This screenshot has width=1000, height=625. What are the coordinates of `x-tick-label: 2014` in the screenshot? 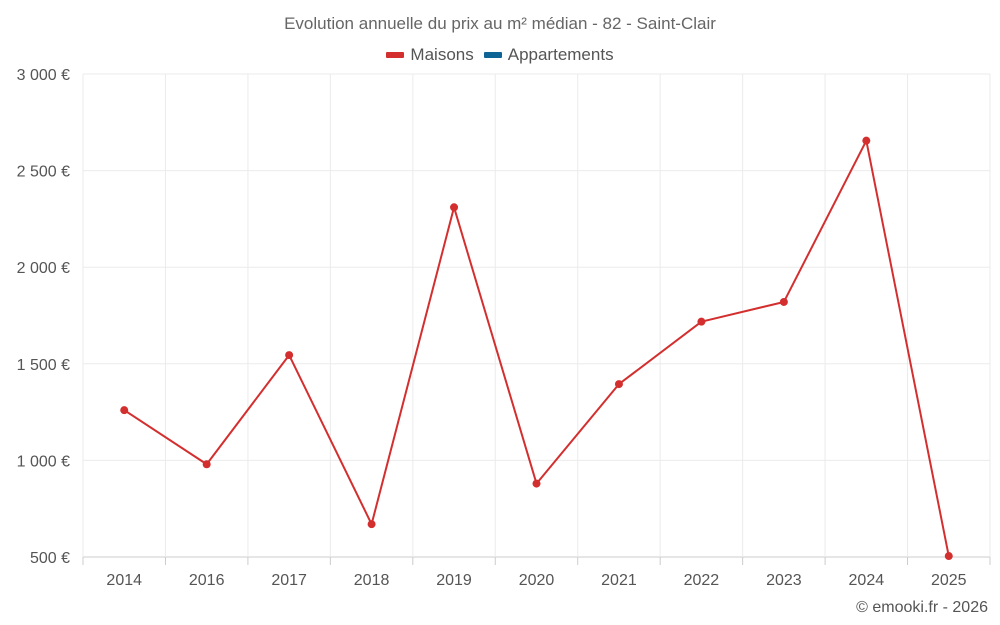 It's located at (124, 580).